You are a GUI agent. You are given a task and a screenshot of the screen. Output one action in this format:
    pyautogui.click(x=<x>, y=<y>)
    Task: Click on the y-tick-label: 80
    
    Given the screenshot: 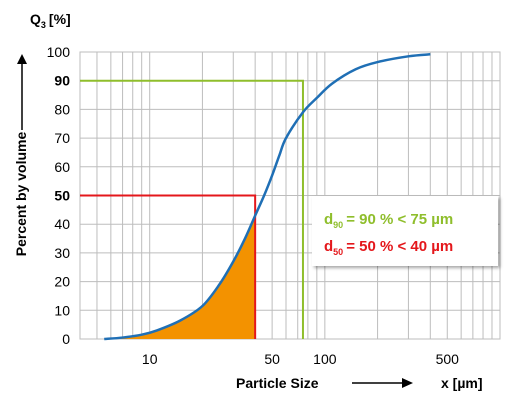 What is the action you would take?
    pyautogui.click(x=62, y=109)
    